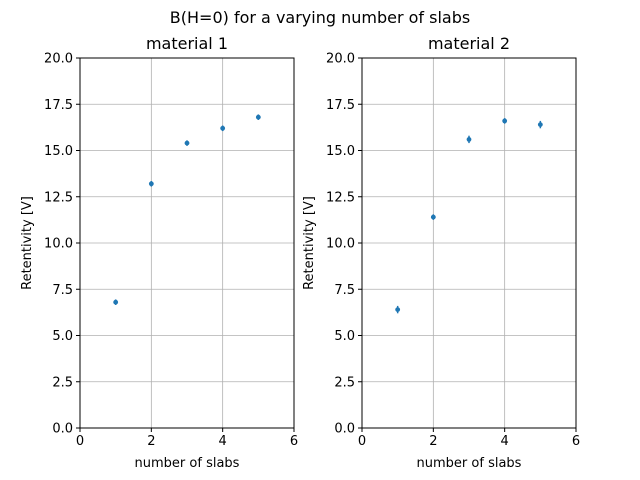  I want to click on subplot-title: material 1, so click(187, 43).